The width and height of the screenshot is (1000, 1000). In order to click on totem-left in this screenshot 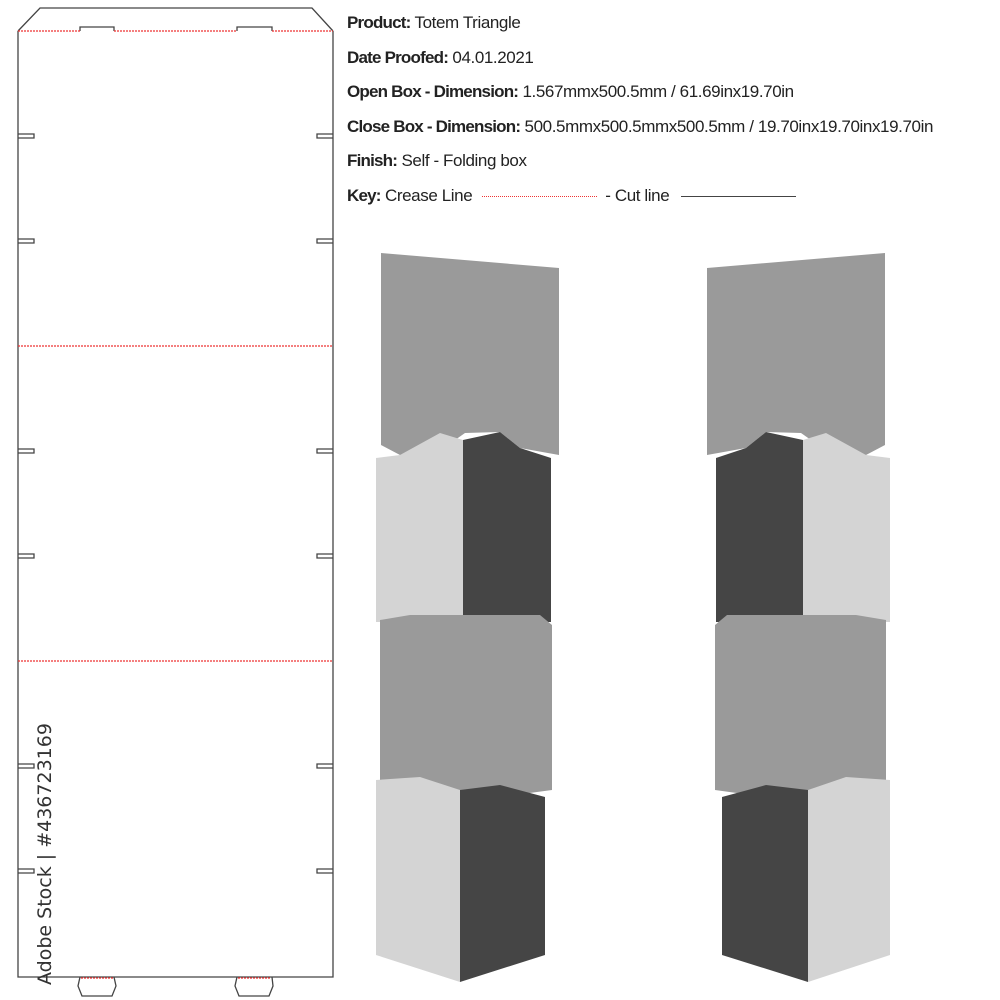, I will do `click(467, 617)`.